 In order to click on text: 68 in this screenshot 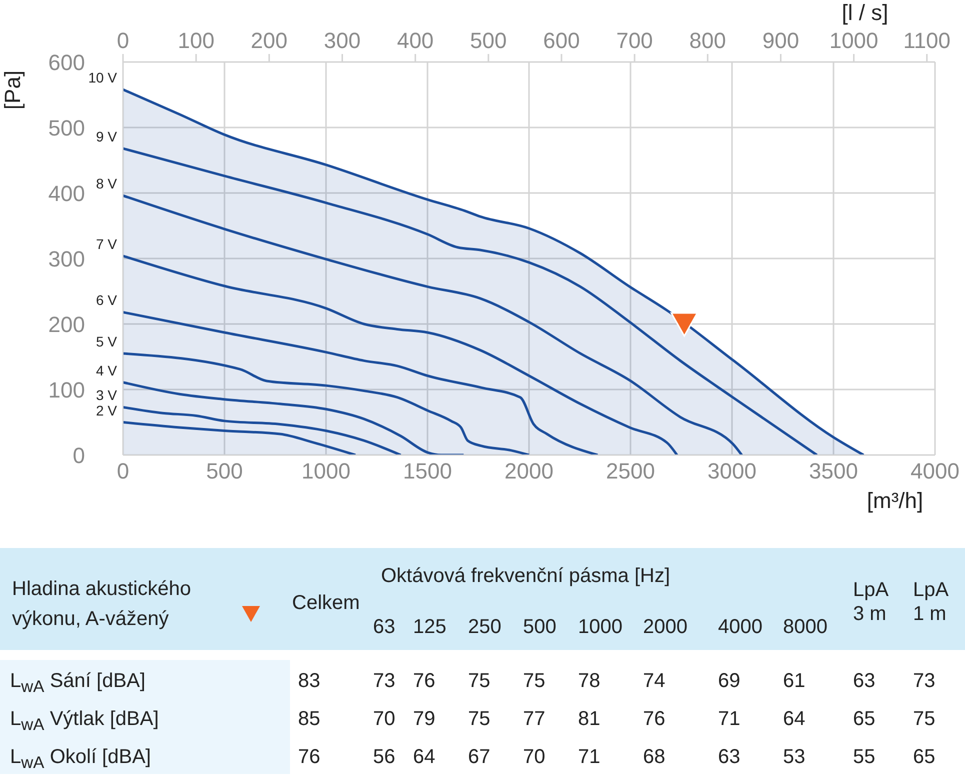, I will do `click(654, 757)`.